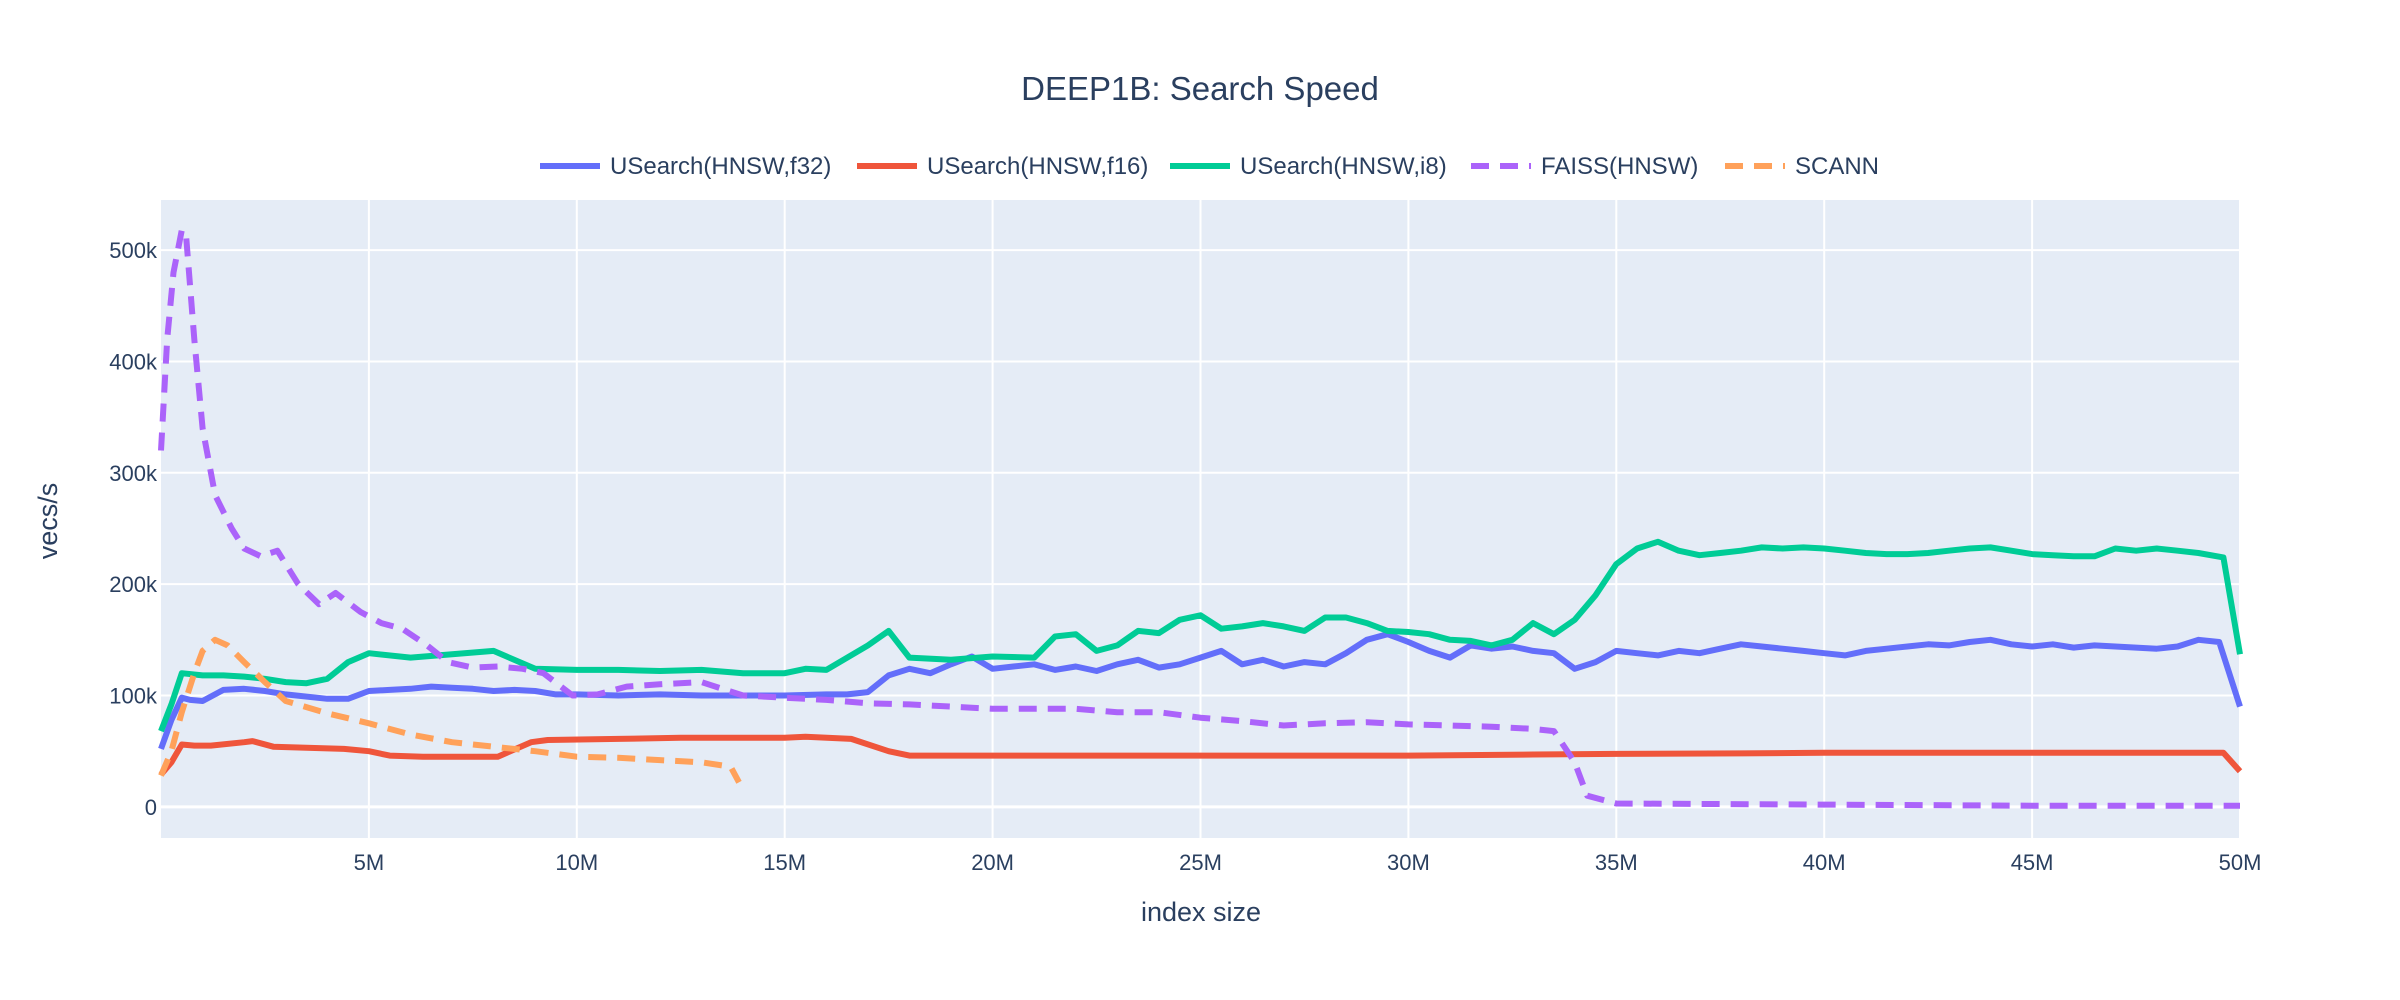 The image size is (2400, 1000). I want to click on legend-label: FAISS(HNSW), so click(1619, 166).